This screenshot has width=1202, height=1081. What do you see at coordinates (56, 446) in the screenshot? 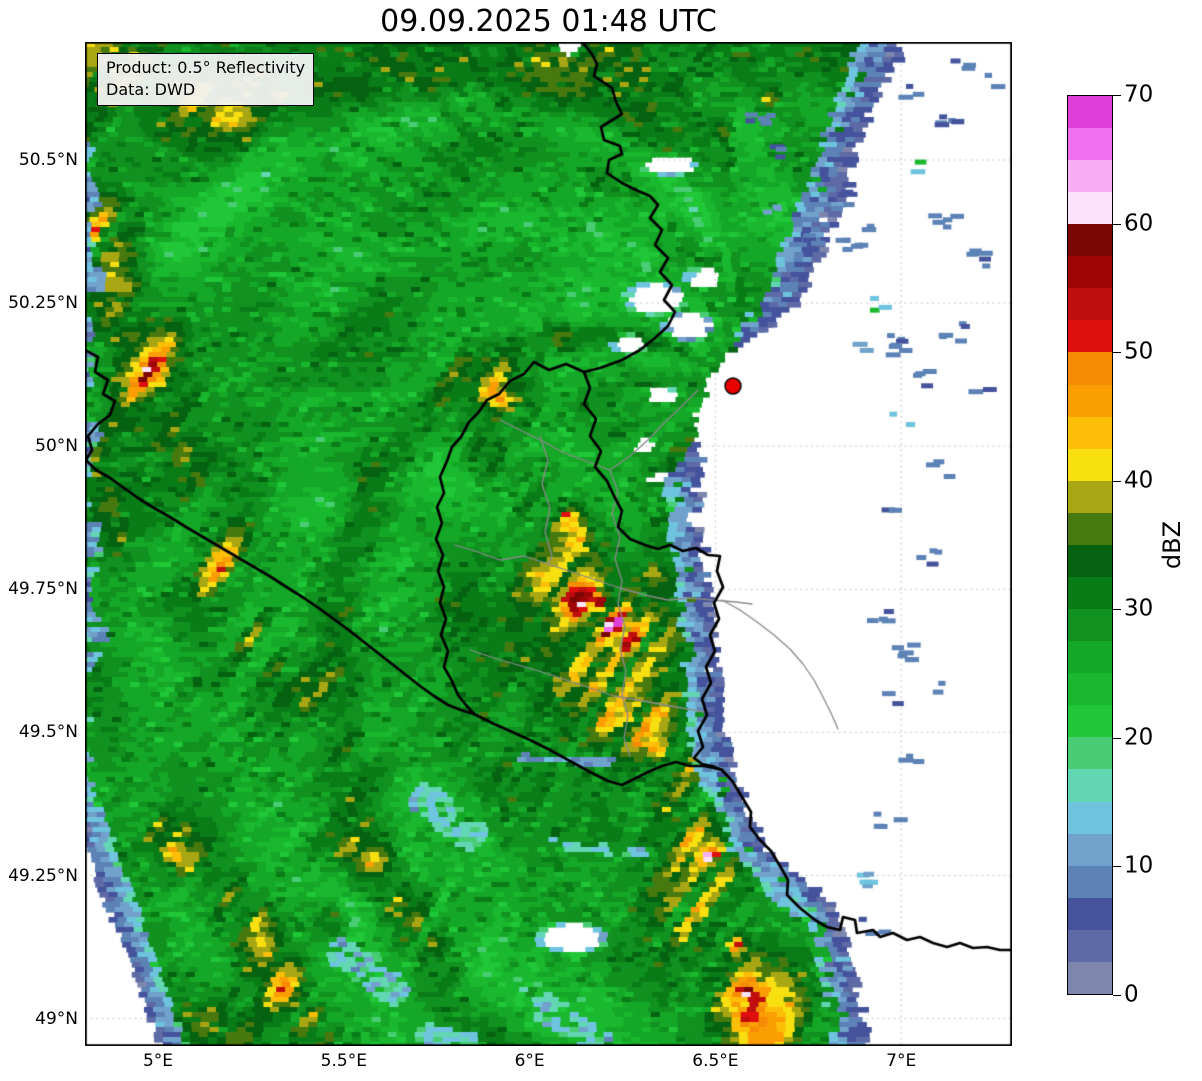
I see `y-tick-label: 50°N` at bounding box center [56, 446].